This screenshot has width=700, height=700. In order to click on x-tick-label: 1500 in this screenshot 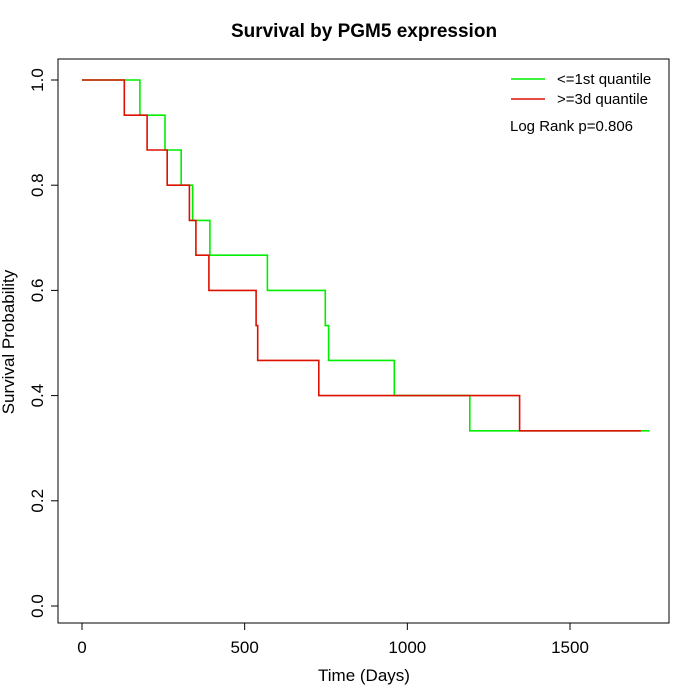, I will do `click(570, 647)`.